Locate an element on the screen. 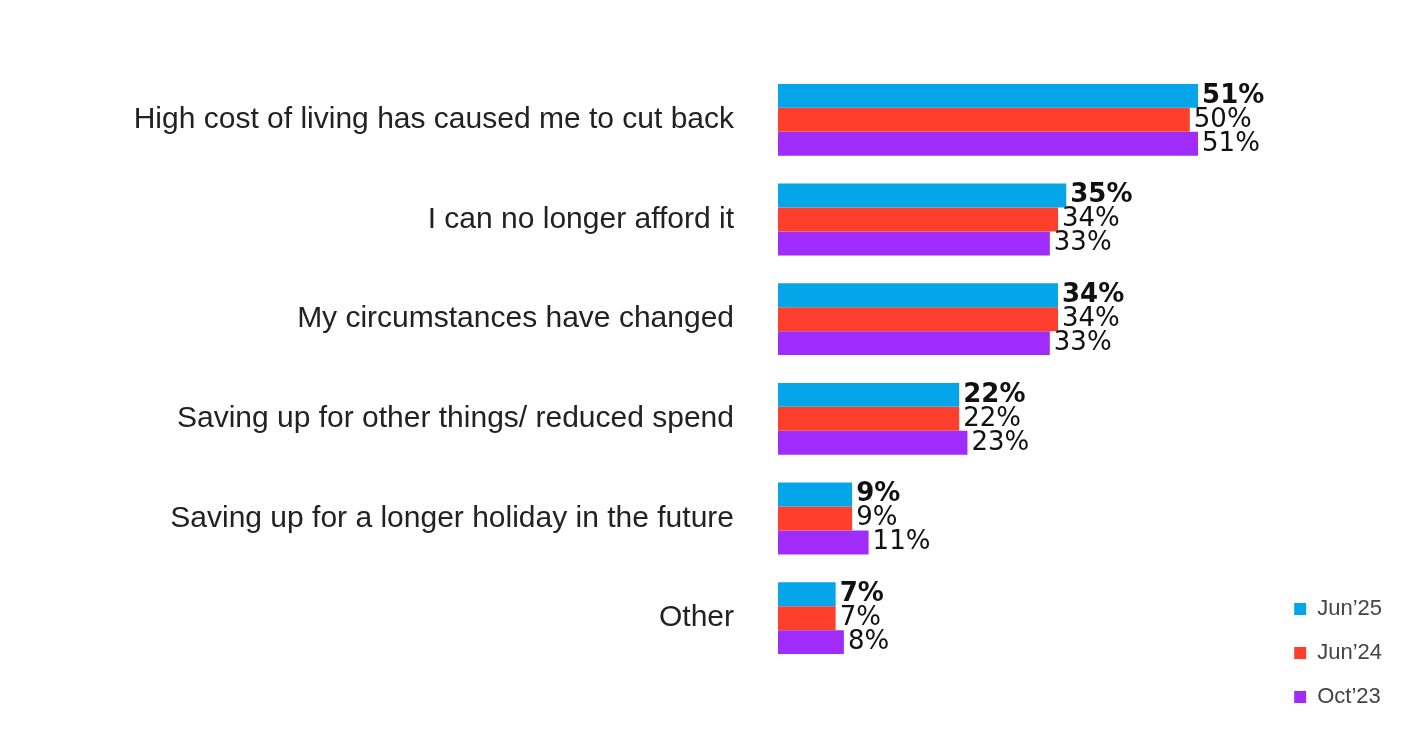  y-tick-label: High cost of living has caused me to cut back is located at coordinates (434, 118).